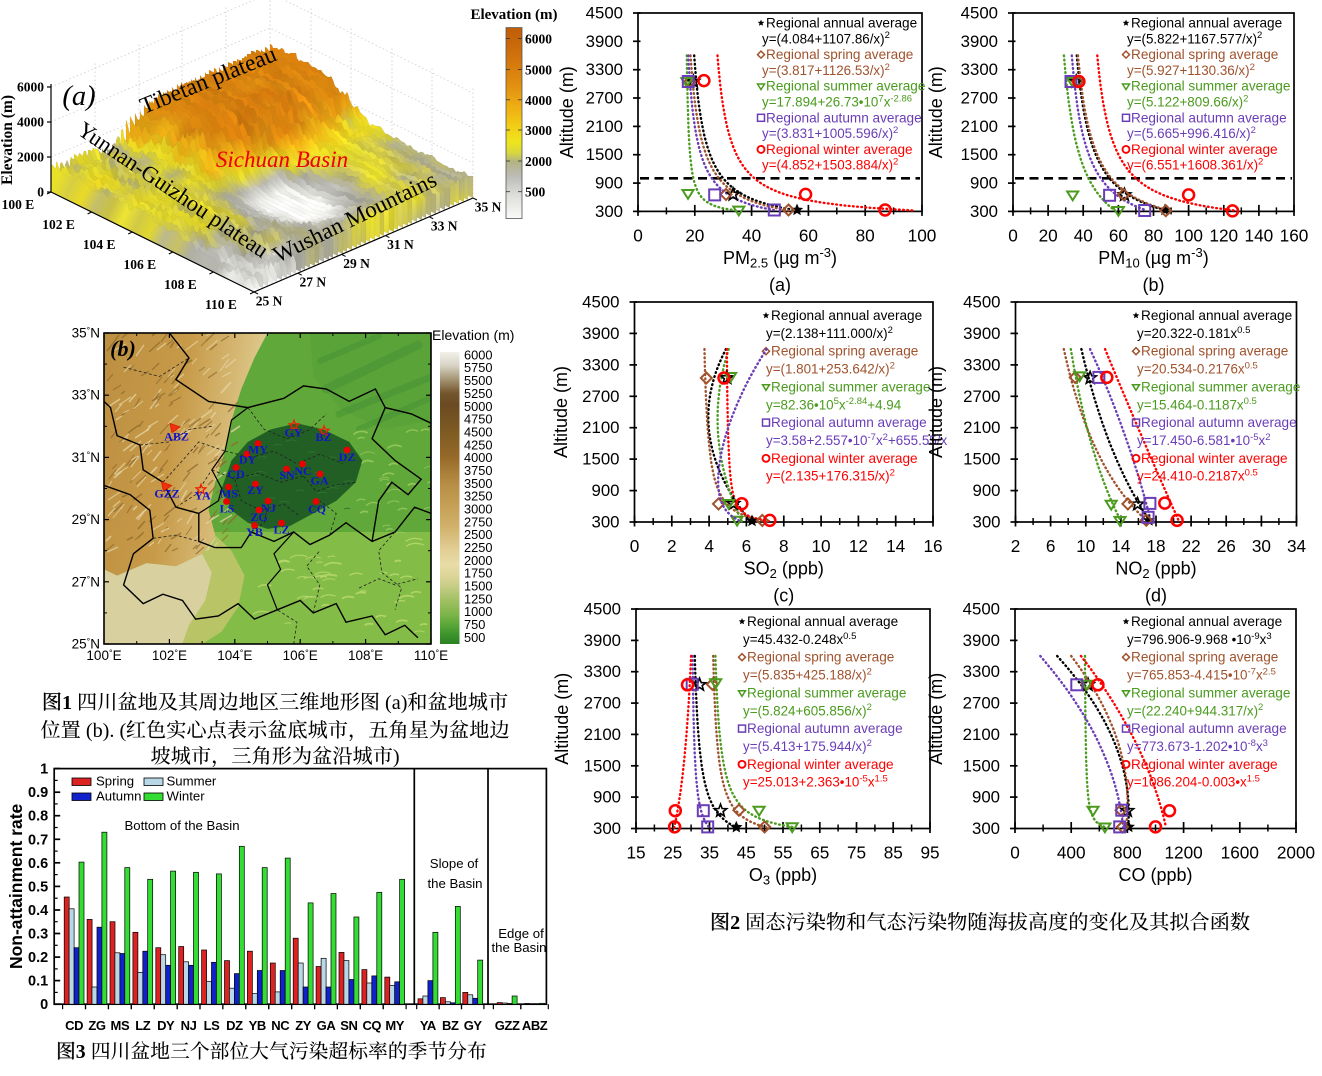 This screenshot has width=1322, height=1076. I want to click on svg-text: 1750, so click(478, 573).